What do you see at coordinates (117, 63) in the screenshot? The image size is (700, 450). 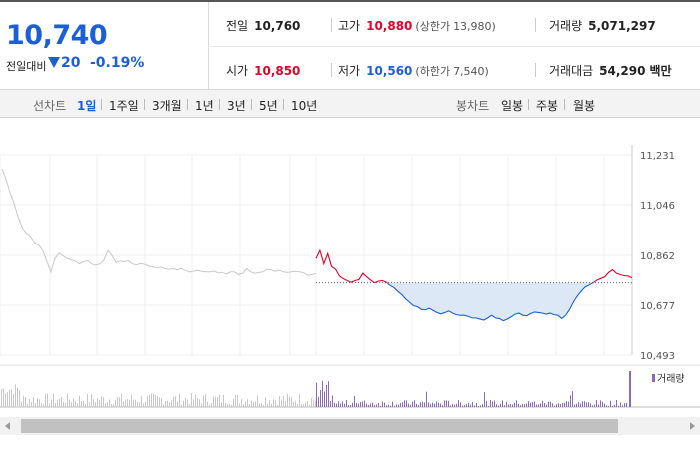 I see `price-change-percent: -0.19%` at bounding box center [117, 63].